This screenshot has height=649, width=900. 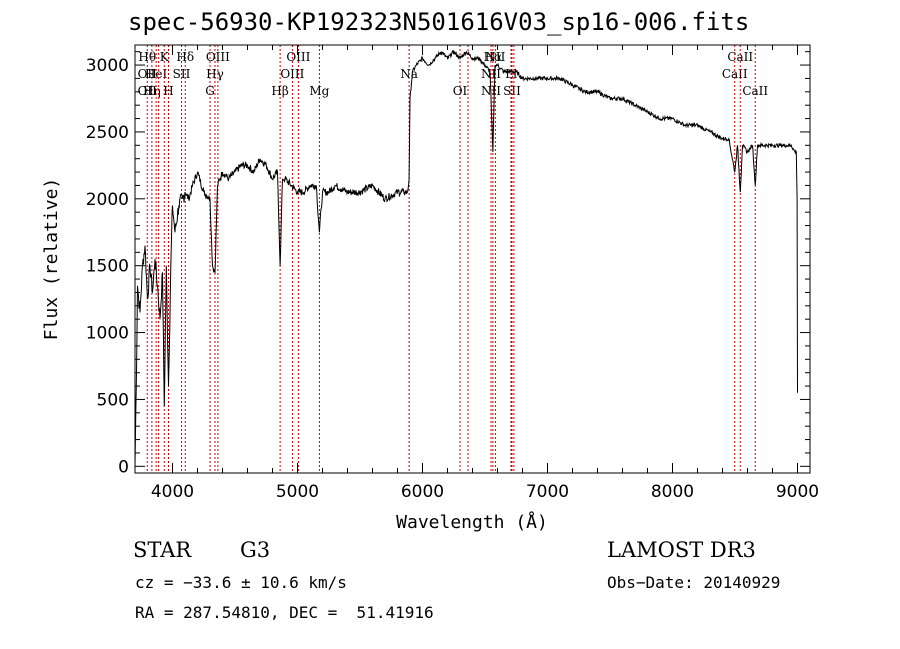 I want to click on line-marker-label: OI, so click(x=460, y=91).